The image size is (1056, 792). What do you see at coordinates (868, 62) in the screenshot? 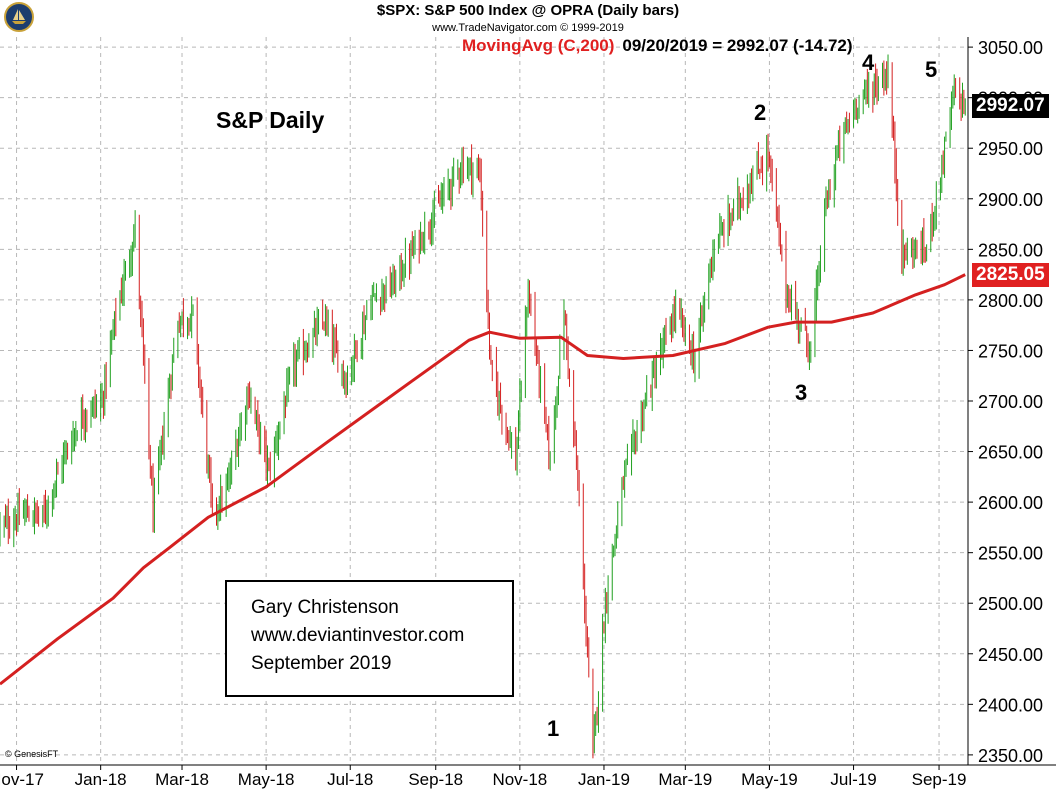
I see `wave-label-4: 4` at bounding box center [868, 62].